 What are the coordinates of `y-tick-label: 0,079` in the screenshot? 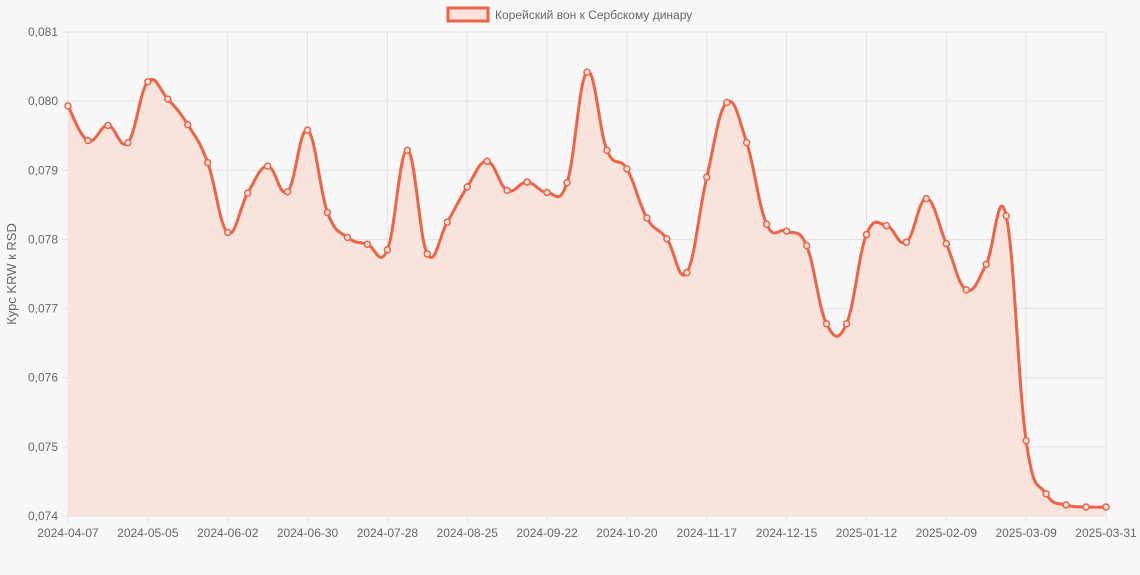 It's located at (43, 170).